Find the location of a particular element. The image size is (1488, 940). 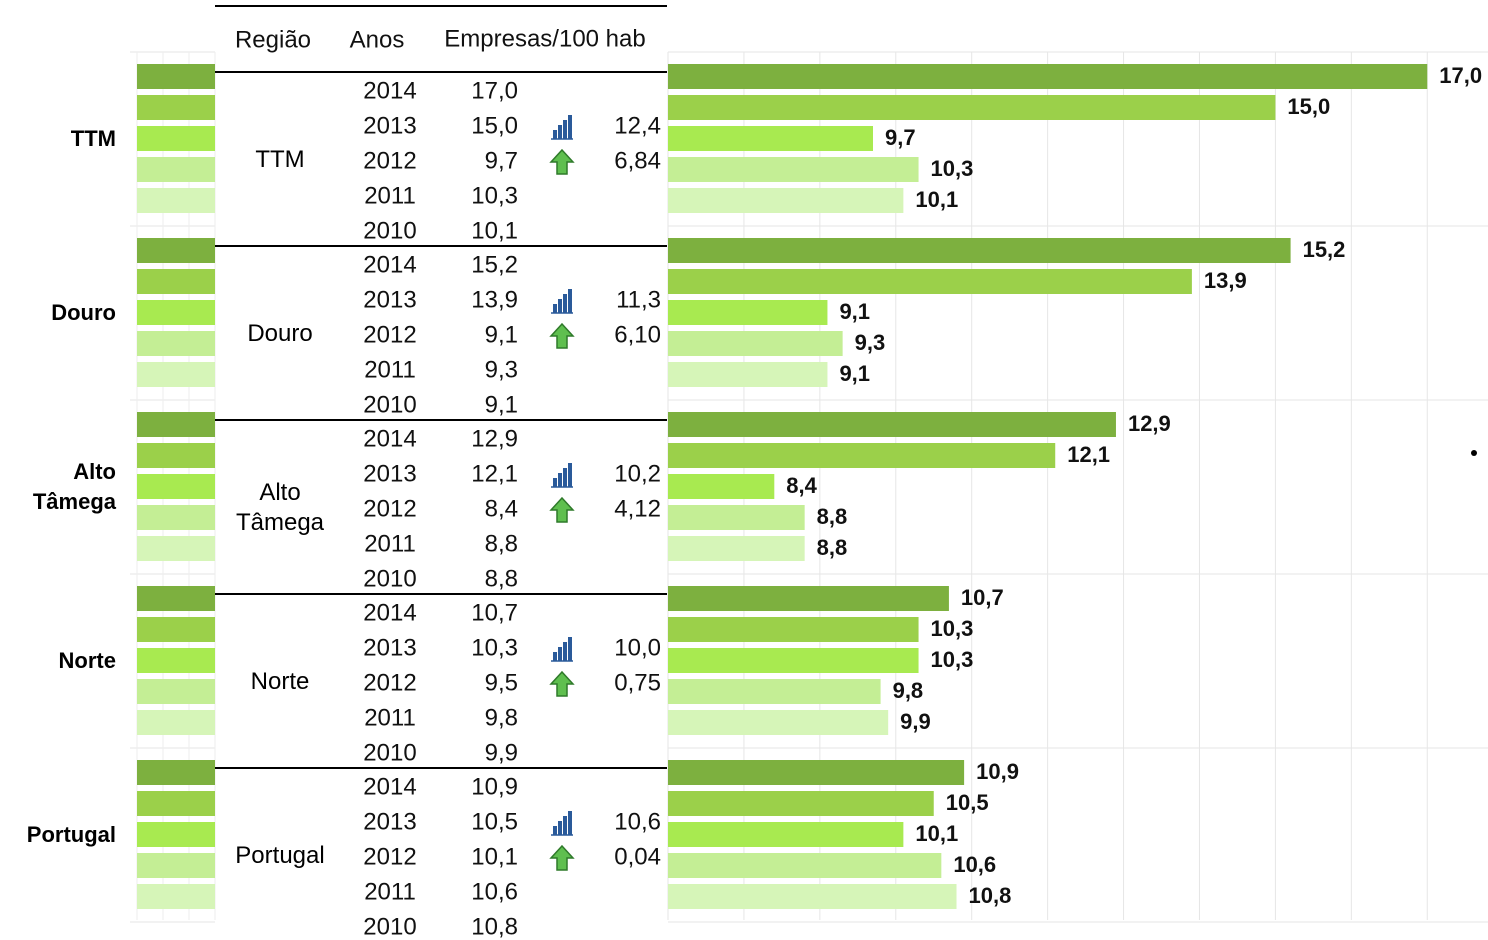

value-label: 8,8 is located at coordinates (832, 547).